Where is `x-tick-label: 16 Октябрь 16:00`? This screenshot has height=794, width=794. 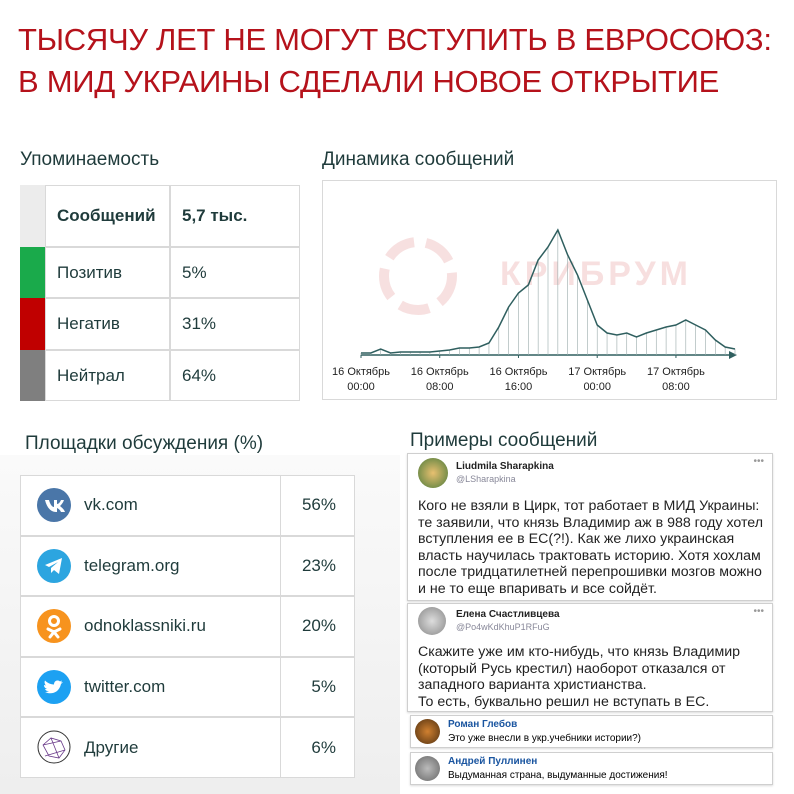 x-tick-label: 16 Октябрь 16:00 is located at coordinates (518, 379).